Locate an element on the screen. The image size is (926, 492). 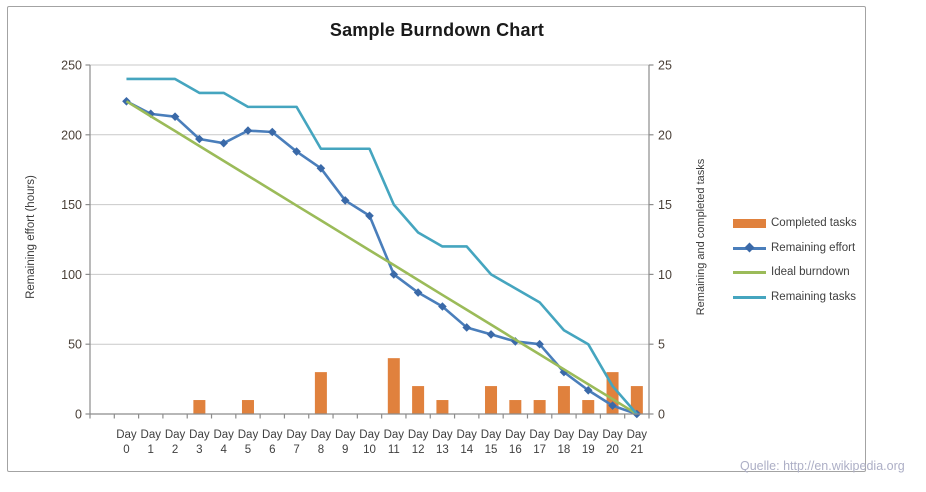
left-axis-tick-label: 200 is located at coordinates (71, 135).